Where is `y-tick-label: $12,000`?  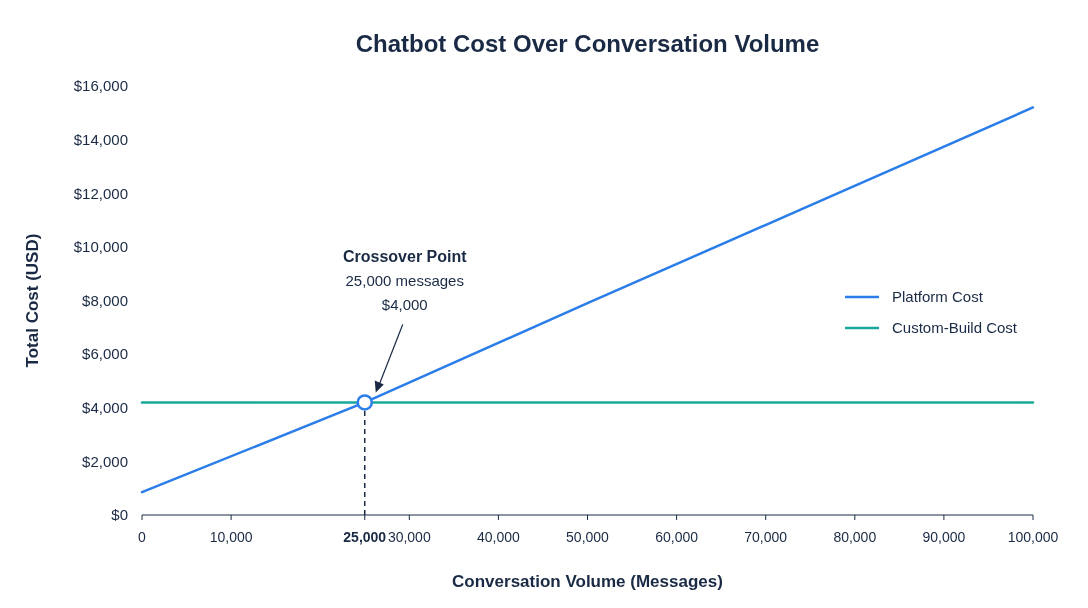
y-tick-label: $12,000 is located at coordinates (100, 193).